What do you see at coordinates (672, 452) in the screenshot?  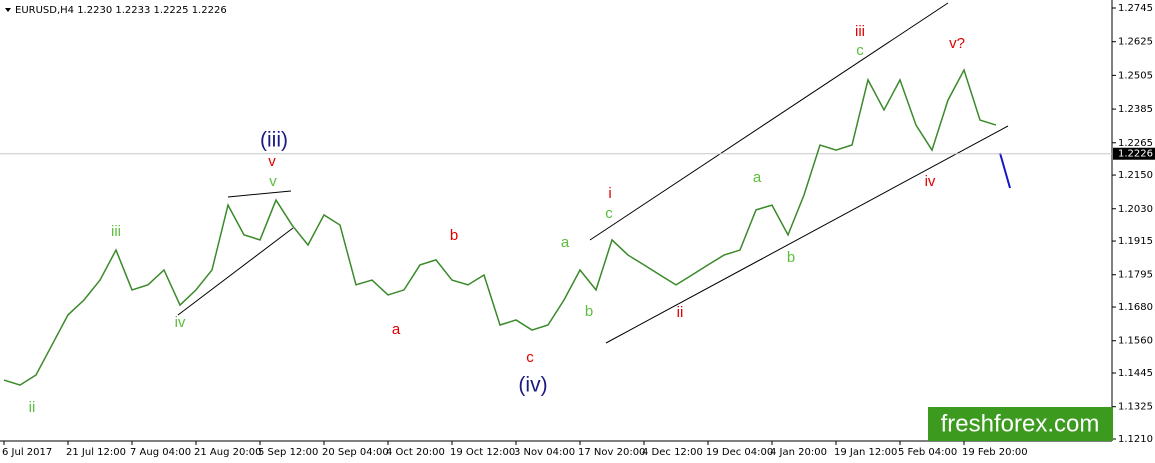 I see `x-tick-label: 4 Dec 12:00` at bounding box center [672, 452].